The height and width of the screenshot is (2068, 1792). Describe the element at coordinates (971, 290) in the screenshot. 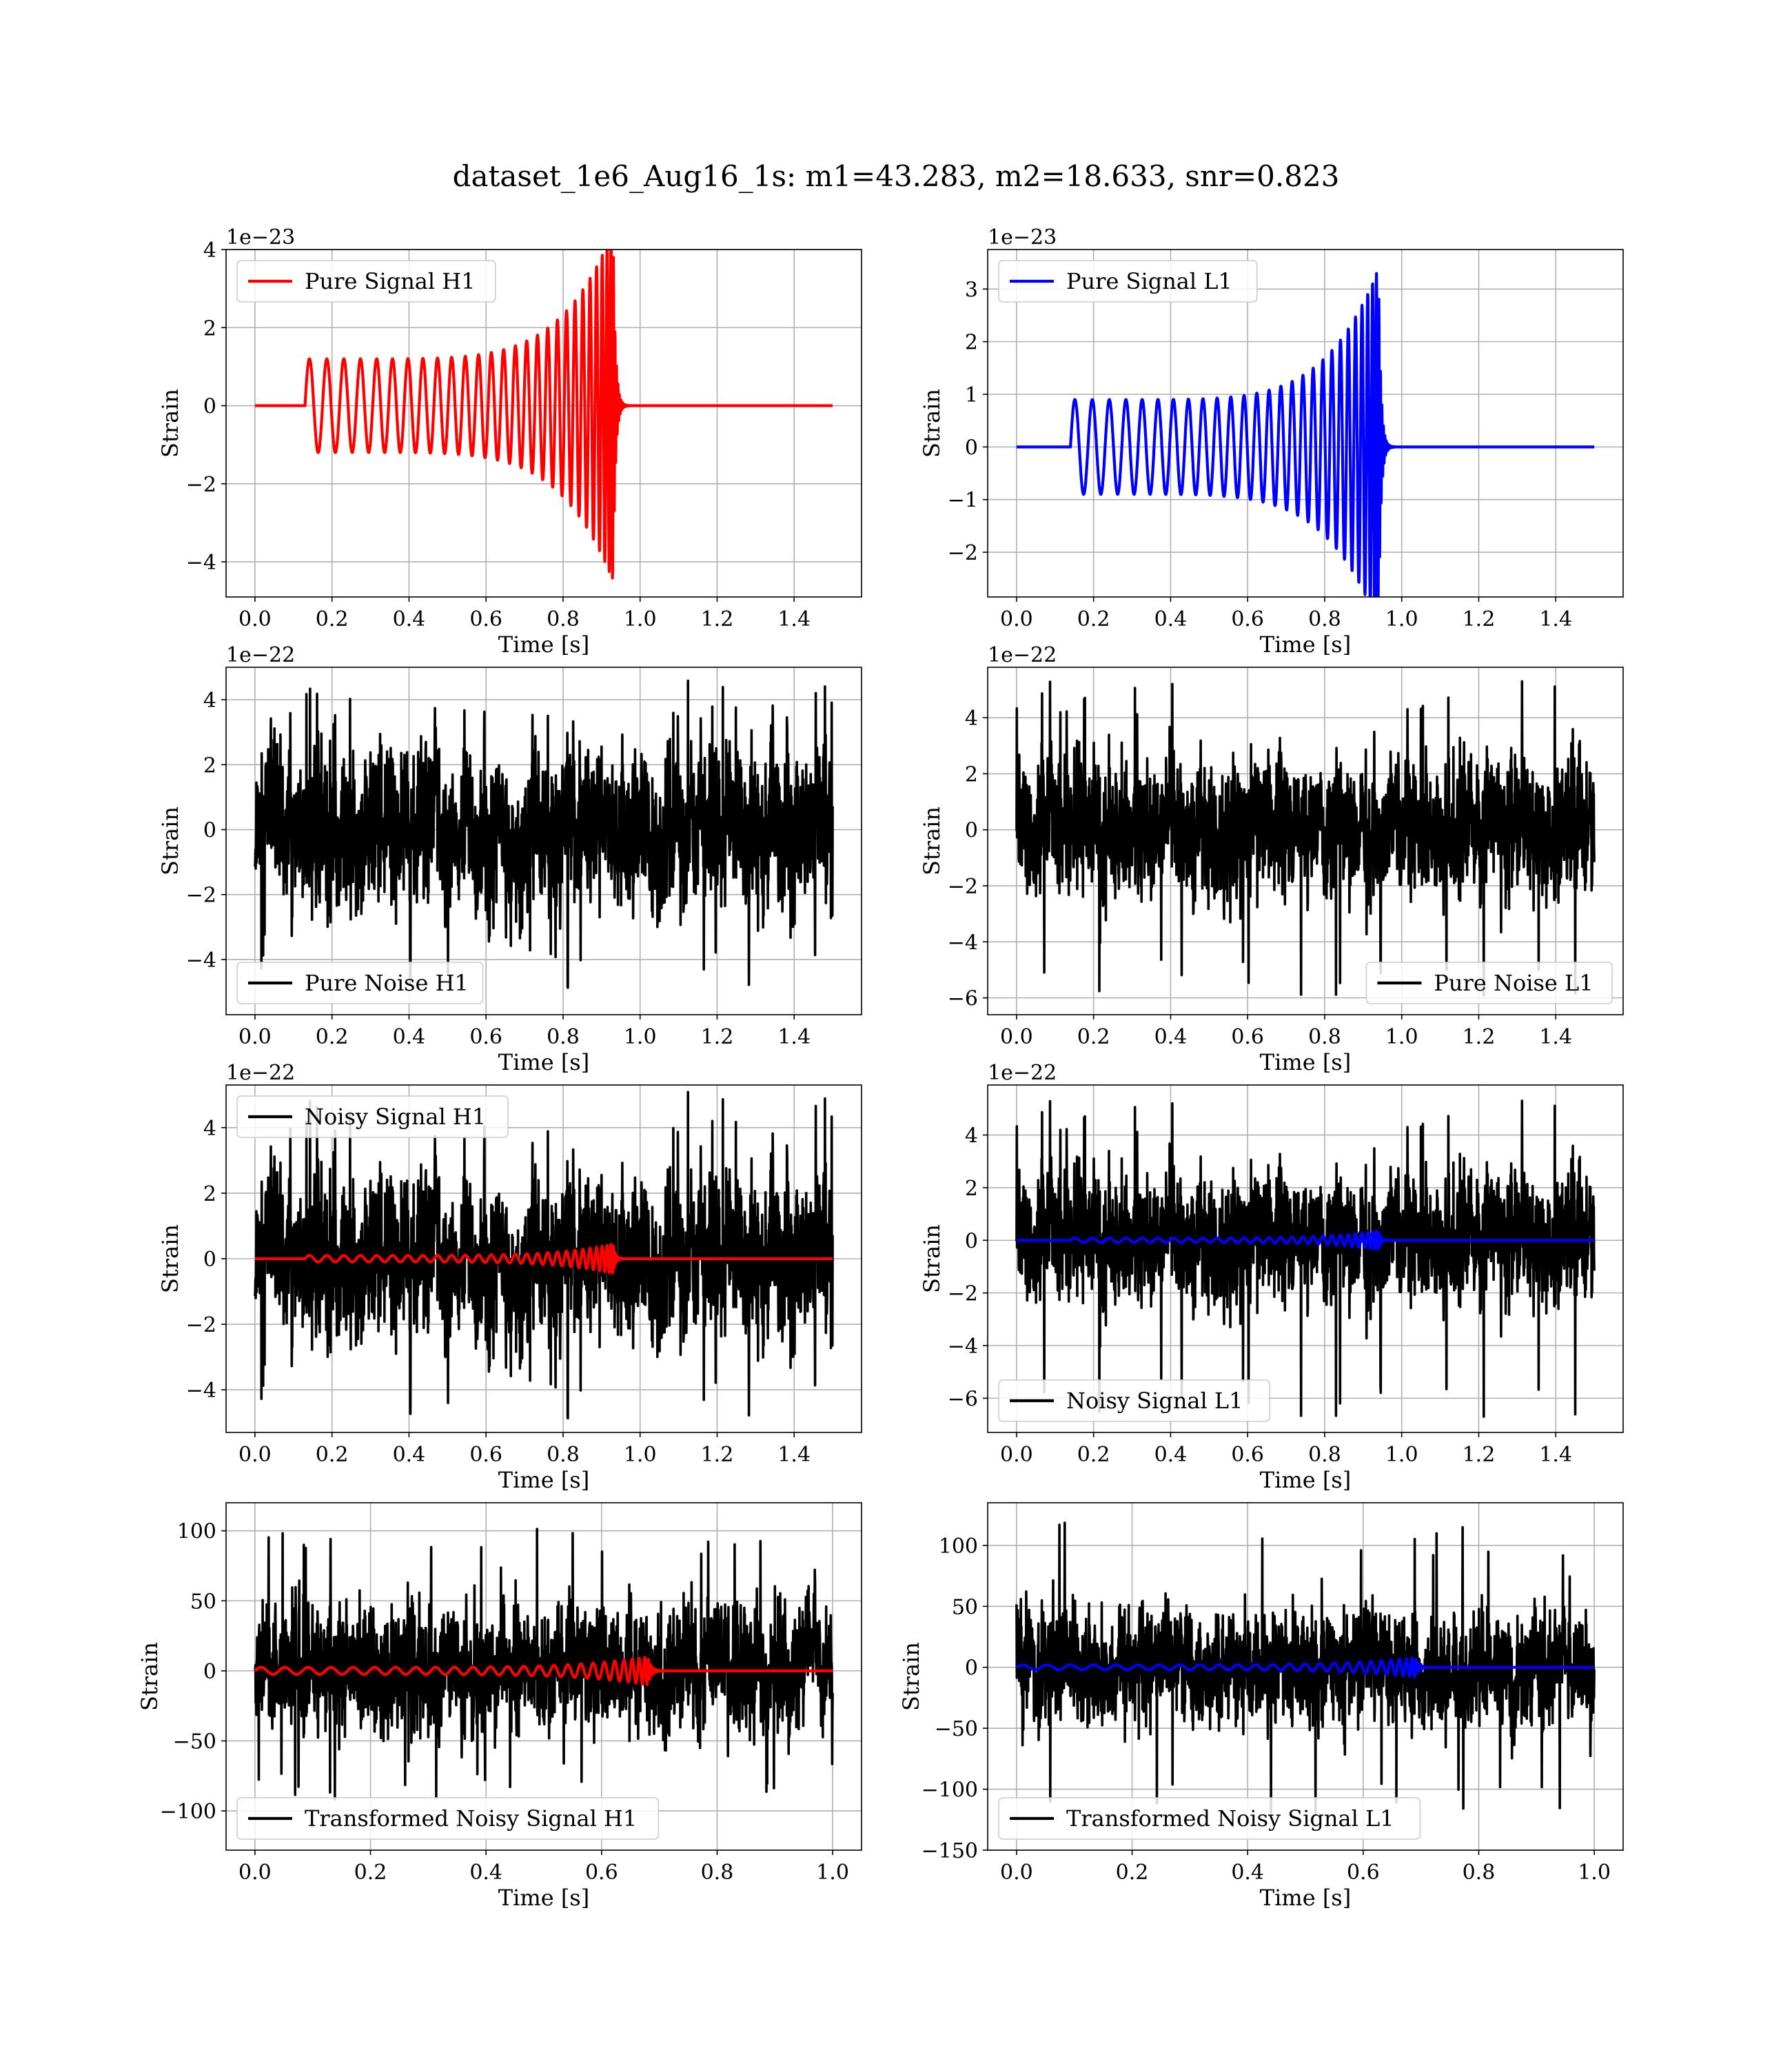

I see `y-tick-label: 3` at that location.